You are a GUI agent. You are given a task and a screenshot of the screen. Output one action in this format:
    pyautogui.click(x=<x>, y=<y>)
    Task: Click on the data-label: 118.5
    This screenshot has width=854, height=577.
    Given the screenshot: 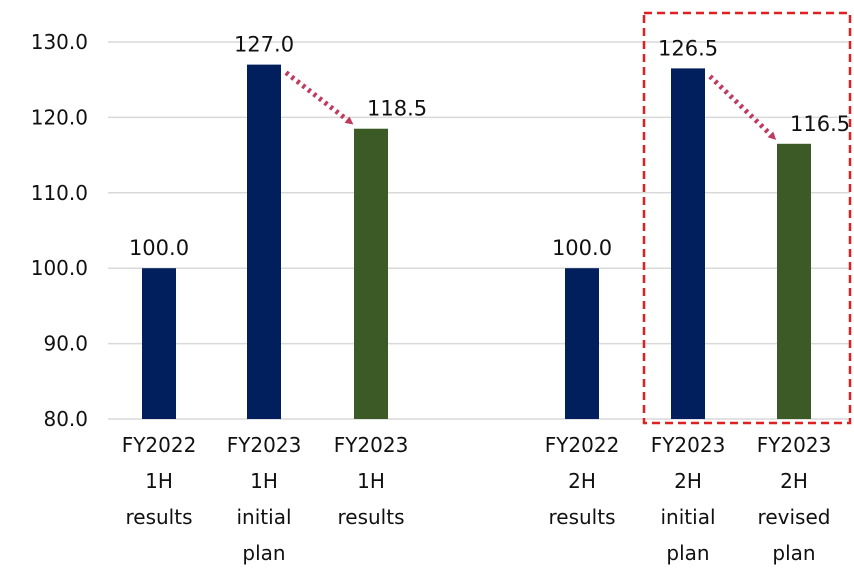 What is the action you would take?
    pyautogui.click(x=397, y=109)
    